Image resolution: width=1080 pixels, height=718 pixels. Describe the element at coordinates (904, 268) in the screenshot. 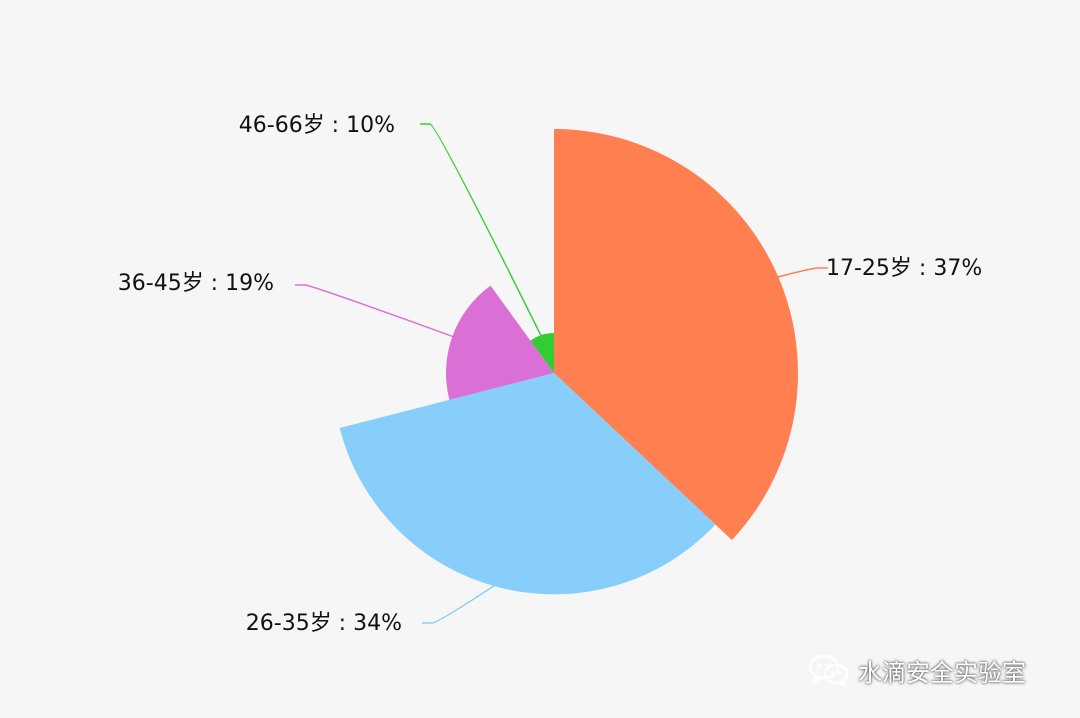

I see `label-17-25: 17-25岁 : 37%` at that location.